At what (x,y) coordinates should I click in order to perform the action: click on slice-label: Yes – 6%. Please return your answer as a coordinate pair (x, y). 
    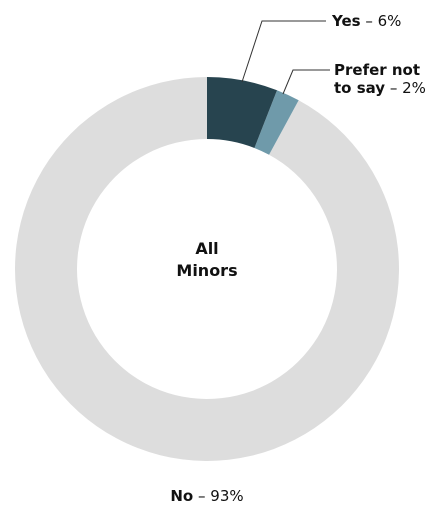
    Looking at the image, I should click on (386, 21).